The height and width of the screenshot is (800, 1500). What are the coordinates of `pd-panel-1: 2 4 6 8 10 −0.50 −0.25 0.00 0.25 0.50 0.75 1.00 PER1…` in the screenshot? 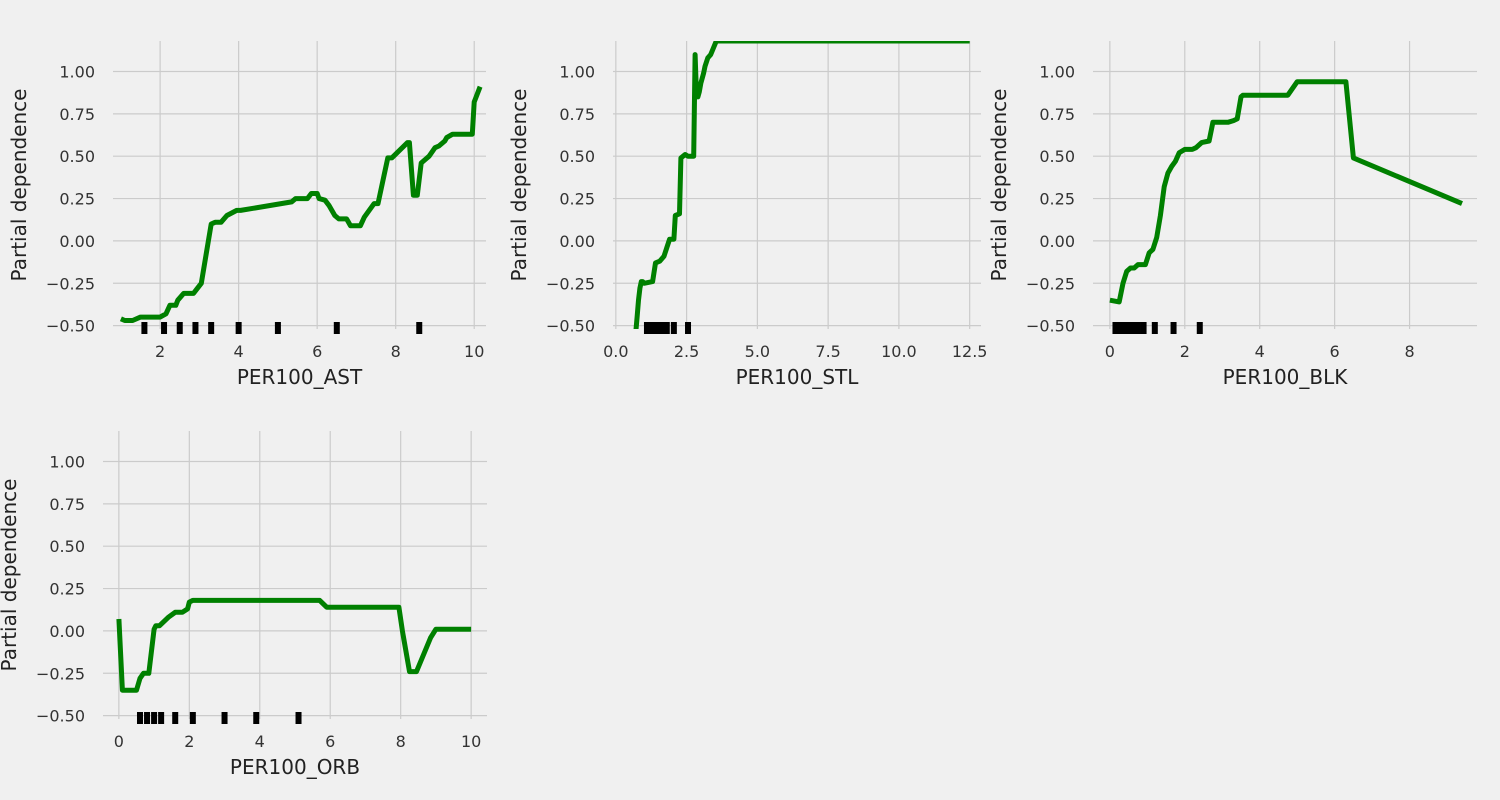 It's located at (246, 215).